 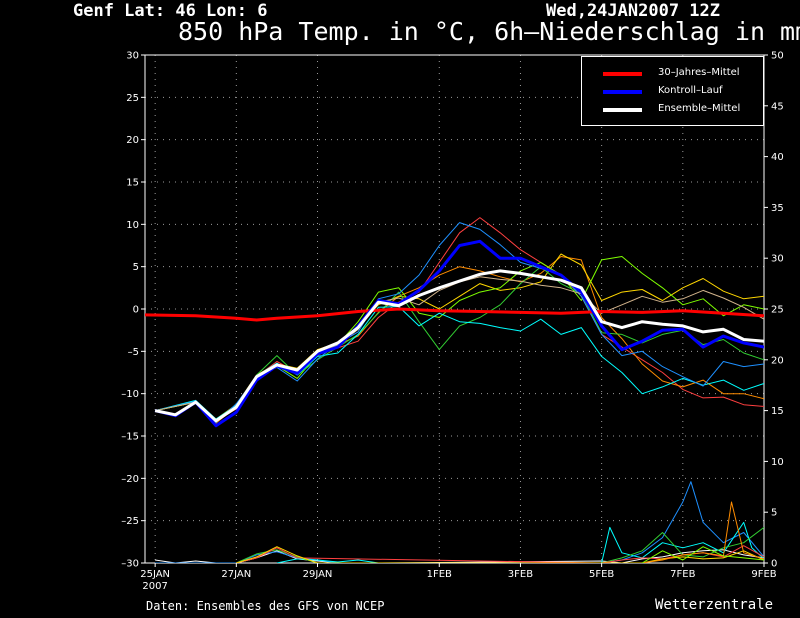 I want to click on legend-label: Ensemble–Mittel, so click(x=699, y=108).